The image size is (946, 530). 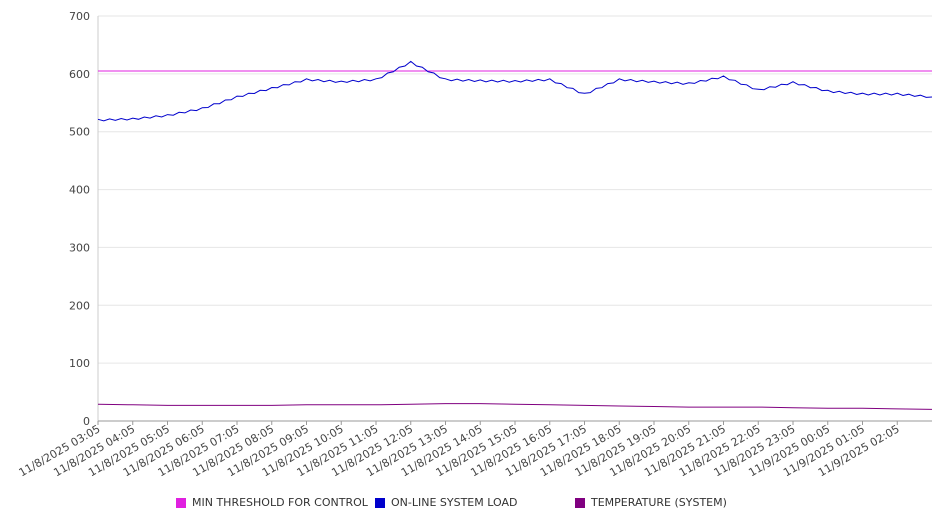 What do you see at coordinates (79, 16) in the screenshot?
I see `y-tick-label: 700` at bounding box center [79, 16].